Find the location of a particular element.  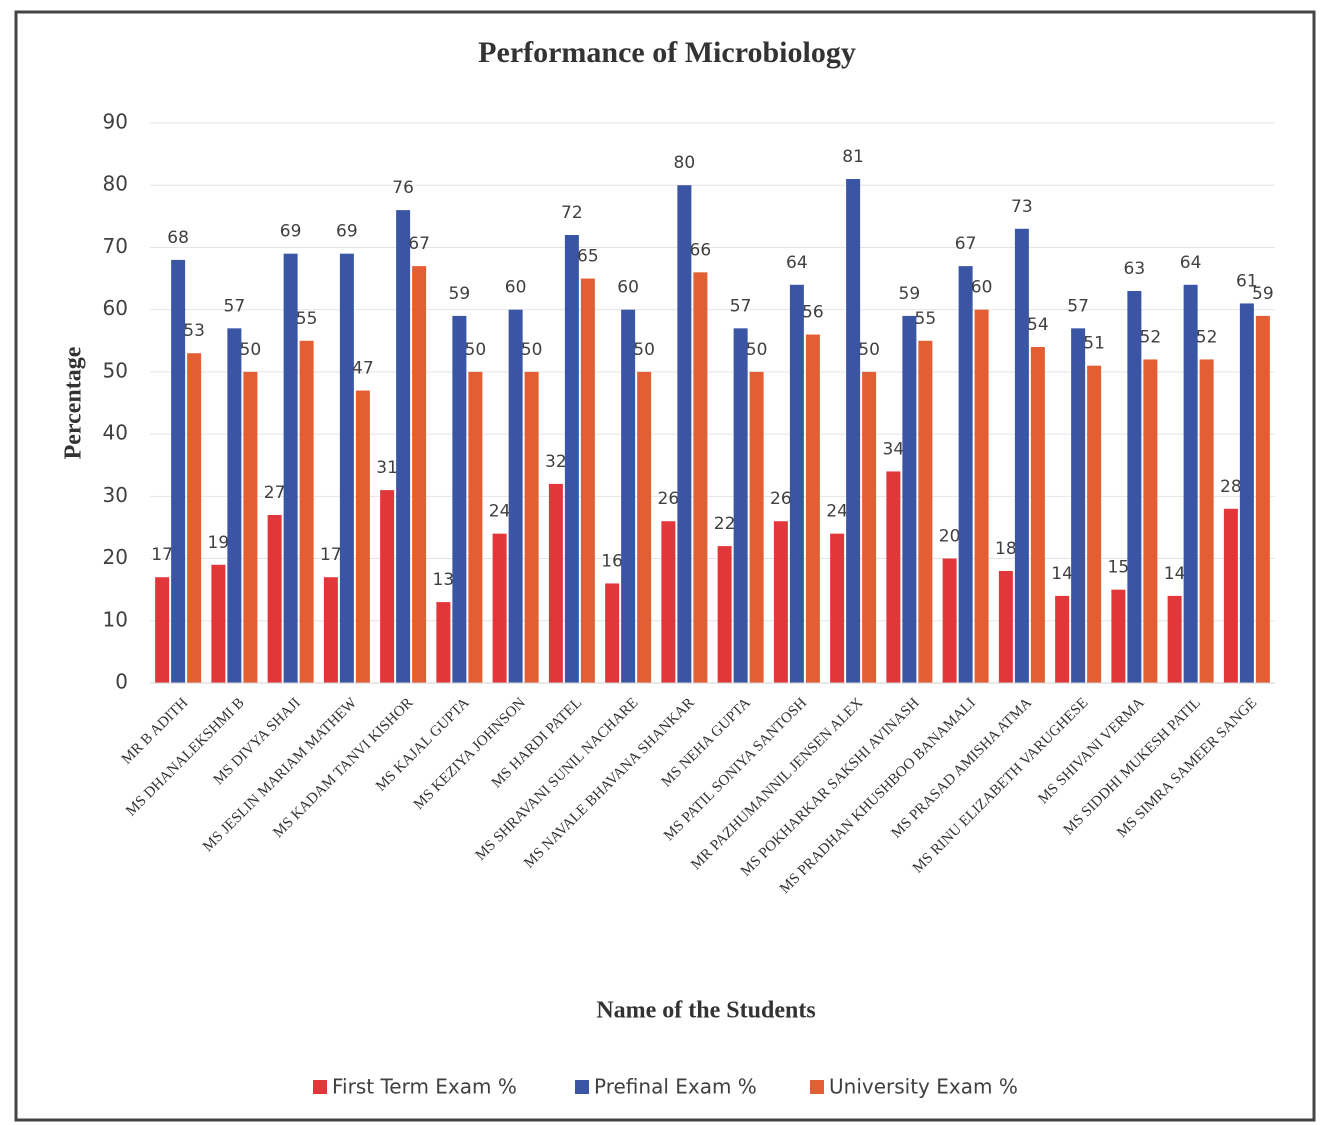

y-tick-label: 0 is located at coordinates (121, 682).